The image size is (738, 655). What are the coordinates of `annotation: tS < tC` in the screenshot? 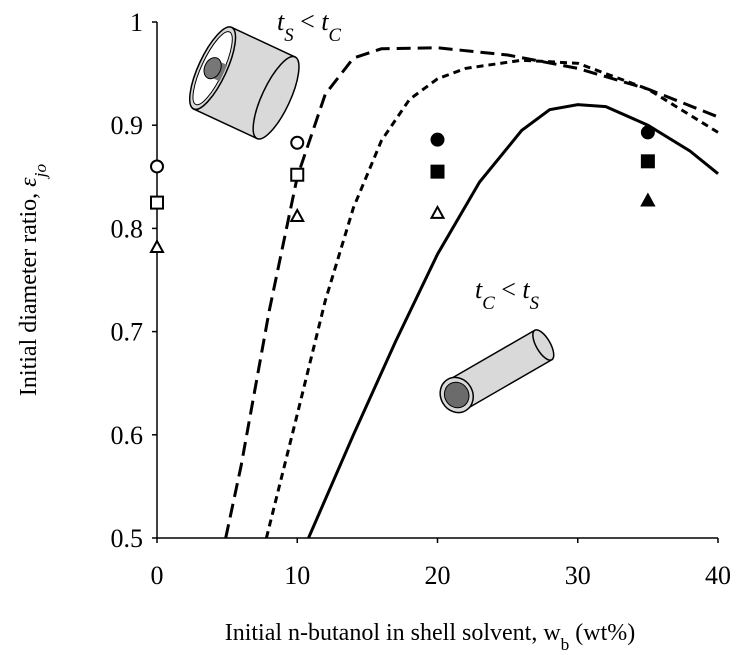 It's located at (309, 26).